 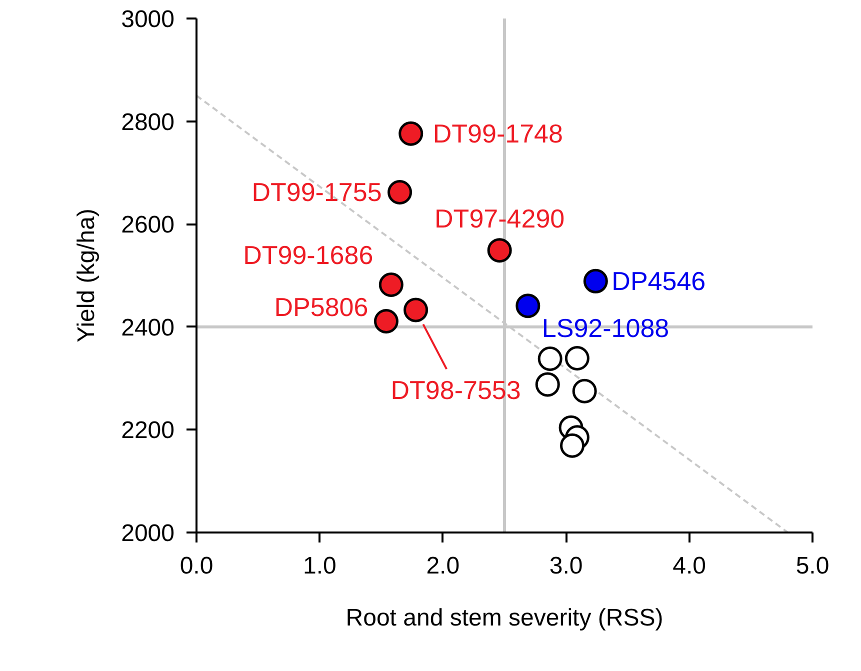 What do you see at coordinates (455, 389) in the screenshot?
I see `annotation: DT98-7553` at bounding box center [455, 389].